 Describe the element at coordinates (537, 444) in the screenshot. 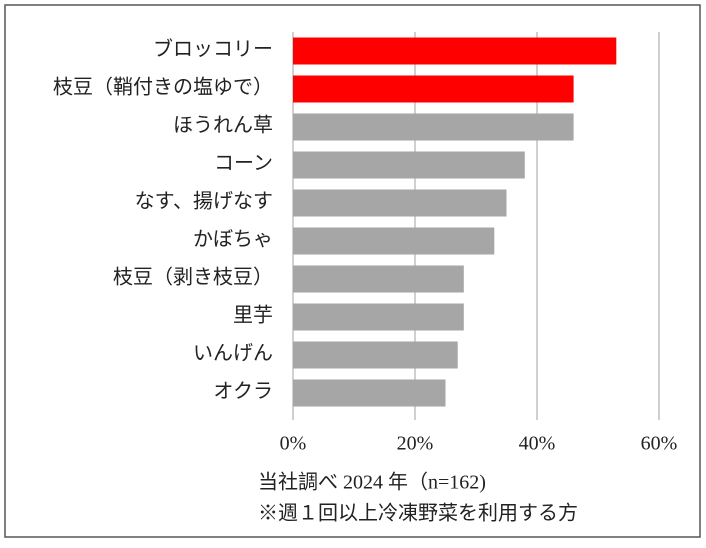

I see `x-tick-label: 40%` at that location.